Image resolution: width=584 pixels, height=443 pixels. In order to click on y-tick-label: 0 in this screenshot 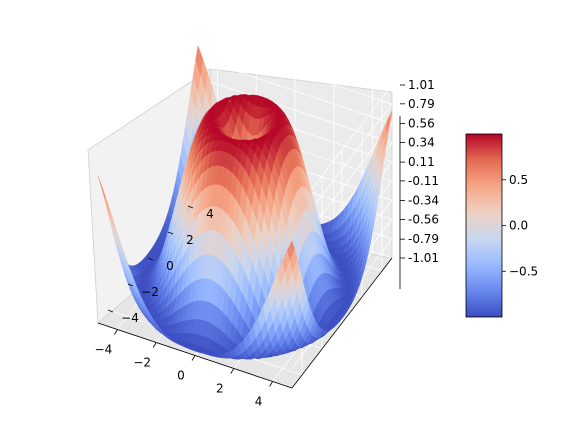, I will do `click(170, 266)`.